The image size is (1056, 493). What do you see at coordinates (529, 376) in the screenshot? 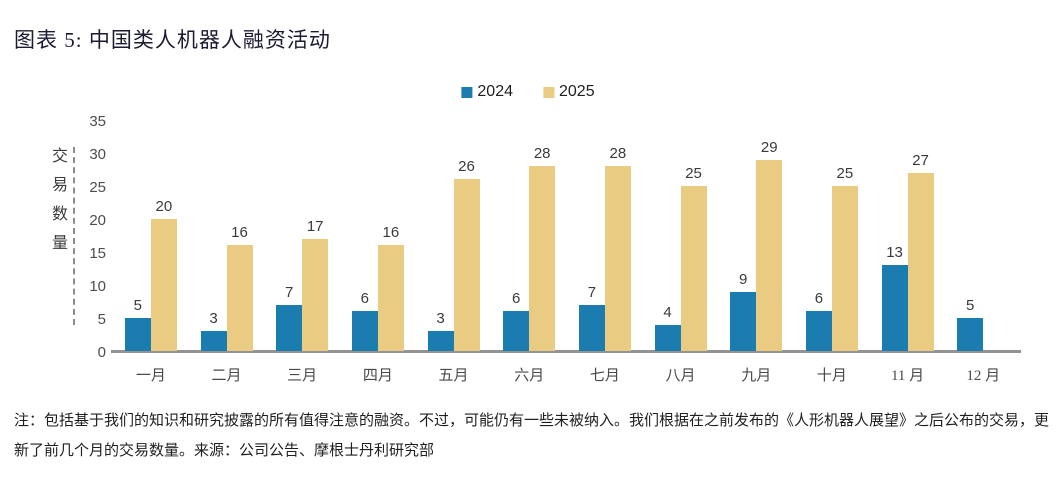
I see `x-axis-label: 六月` at bounding box center [529, 376].